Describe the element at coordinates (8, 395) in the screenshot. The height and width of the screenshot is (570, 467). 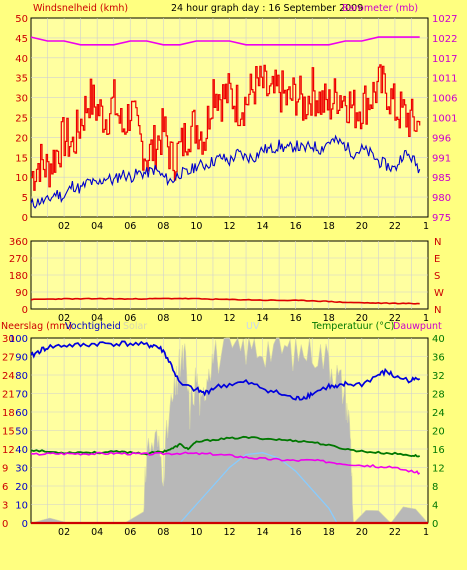
I see `rain-y-tick-label: 21` at that location.